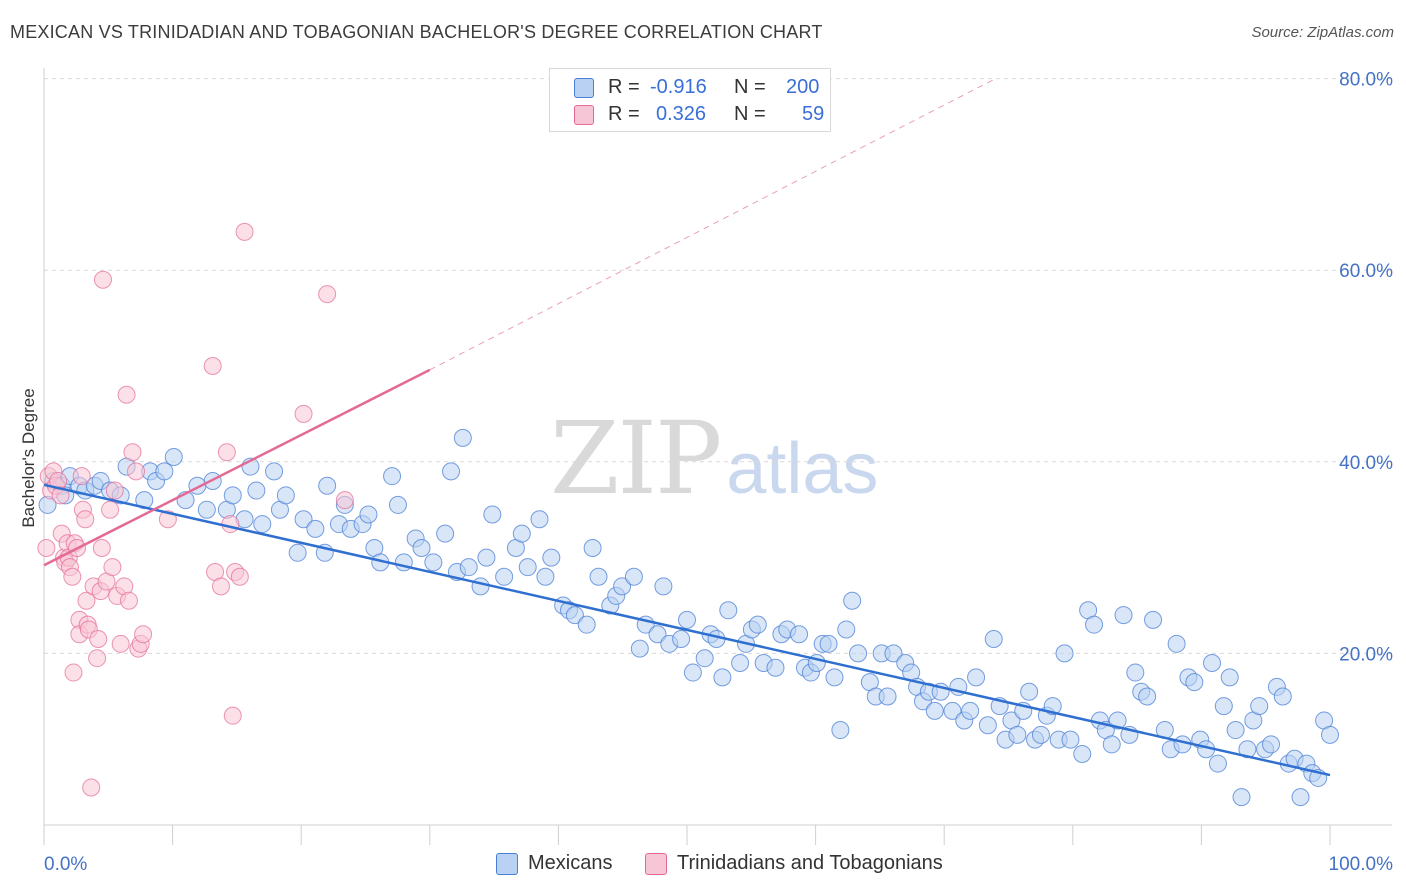 Image resolution: width=1406 pixels, height=892 pixels. Describe the element at coordinates (237, 467) in the screenshot. I see `trinidadians-trend-line` at that location.